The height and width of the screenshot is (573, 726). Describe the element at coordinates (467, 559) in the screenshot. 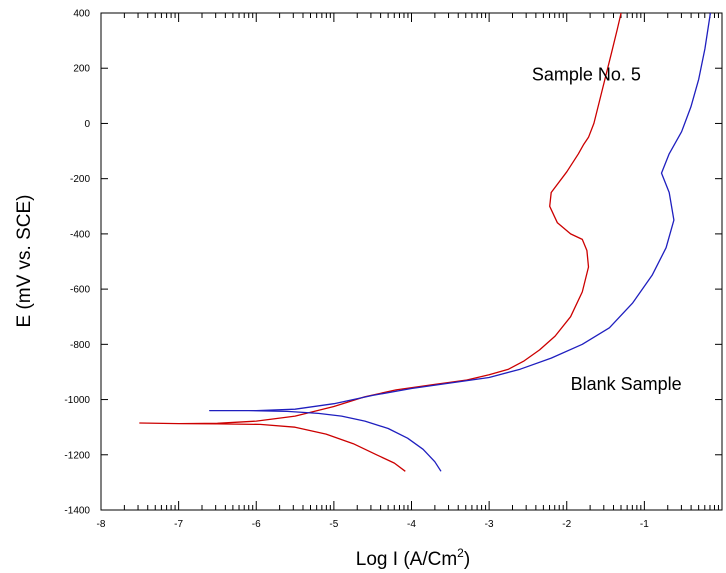

I see `x-axis-title-close: )` at that location.